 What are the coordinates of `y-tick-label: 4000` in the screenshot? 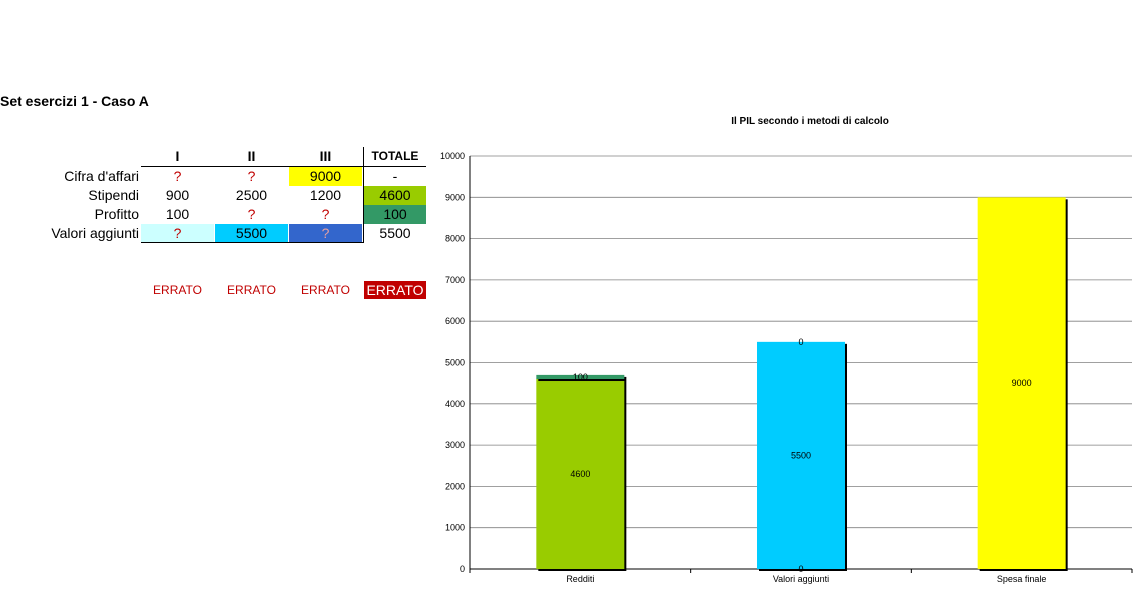 It's located at (455, 404).